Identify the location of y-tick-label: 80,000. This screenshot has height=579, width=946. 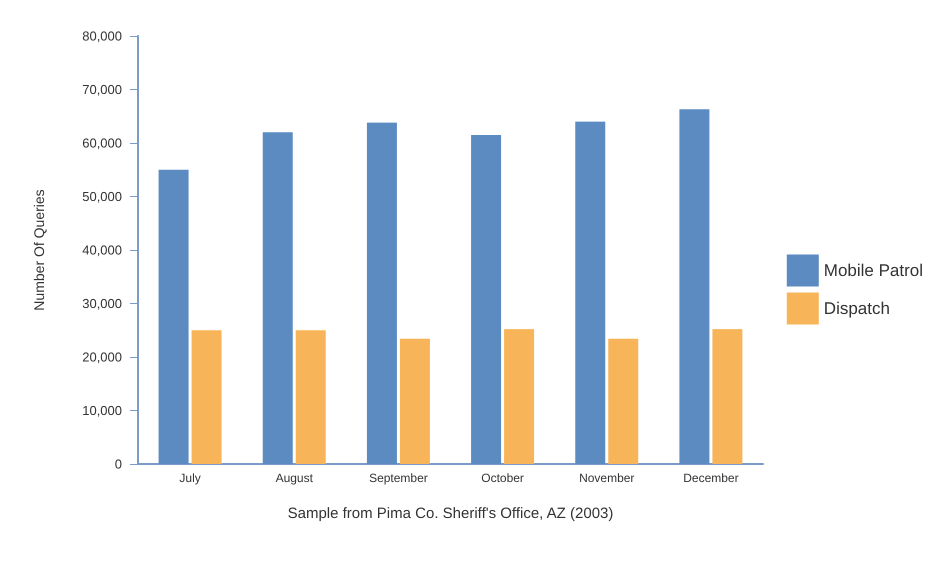
(102, 36).